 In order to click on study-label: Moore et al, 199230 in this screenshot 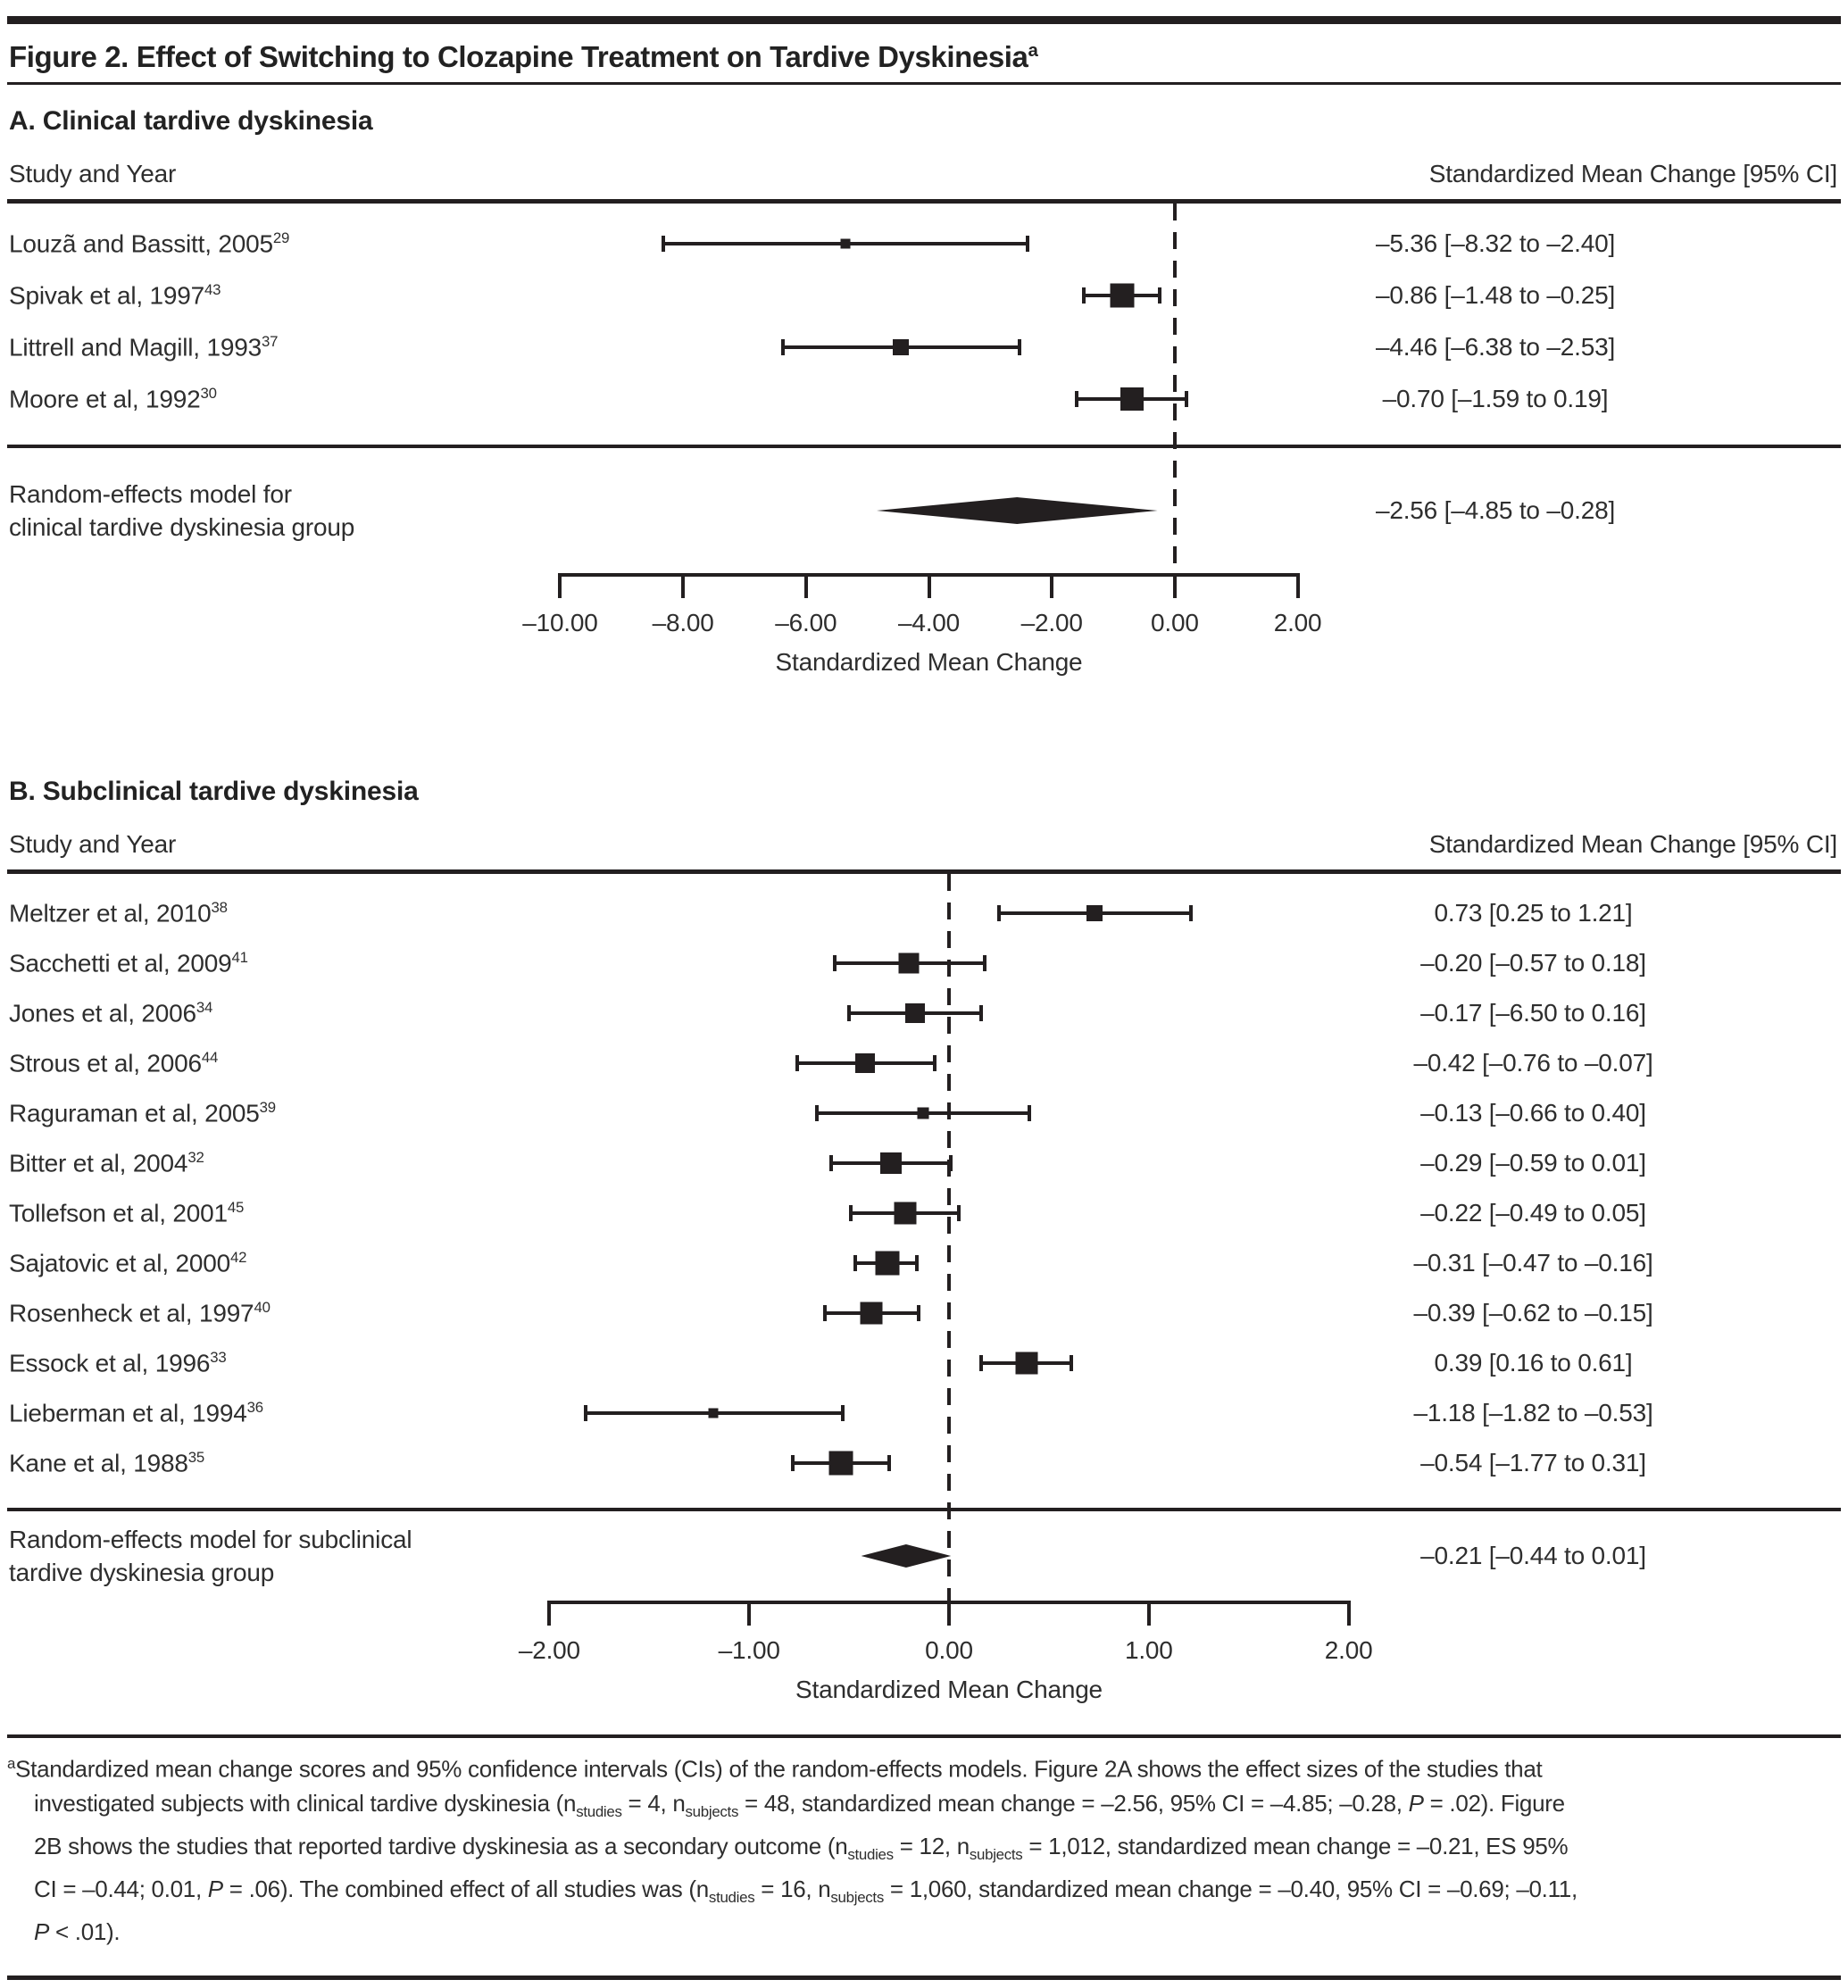, I will do `click(268, 399)`.